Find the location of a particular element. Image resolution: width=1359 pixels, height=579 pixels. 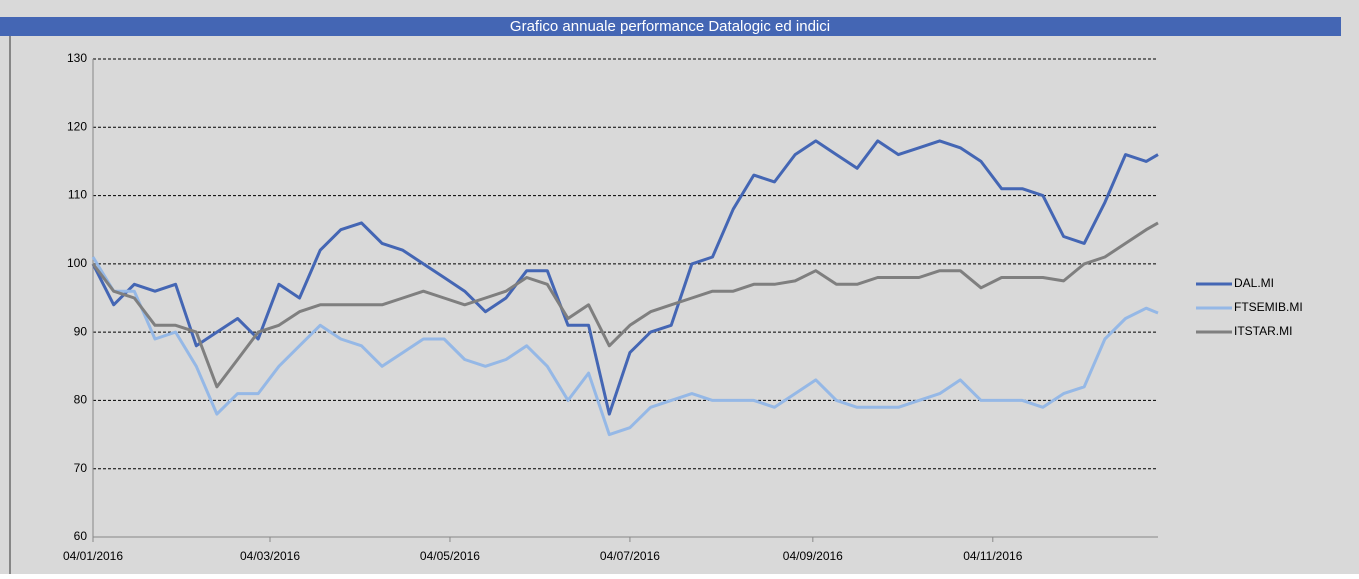

x-tick-label: 04/07/2016 is located at coordinates (630, 556).